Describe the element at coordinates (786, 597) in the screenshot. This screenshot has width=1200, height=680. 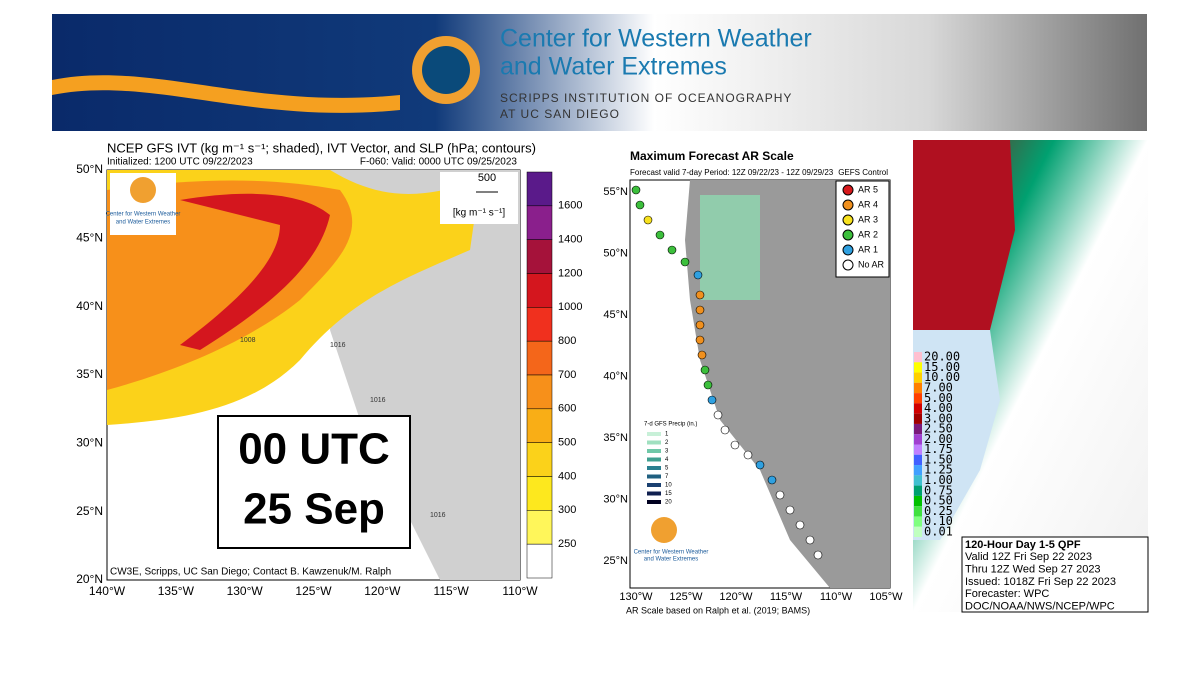
I see `lon-label: 115°W` at that location.